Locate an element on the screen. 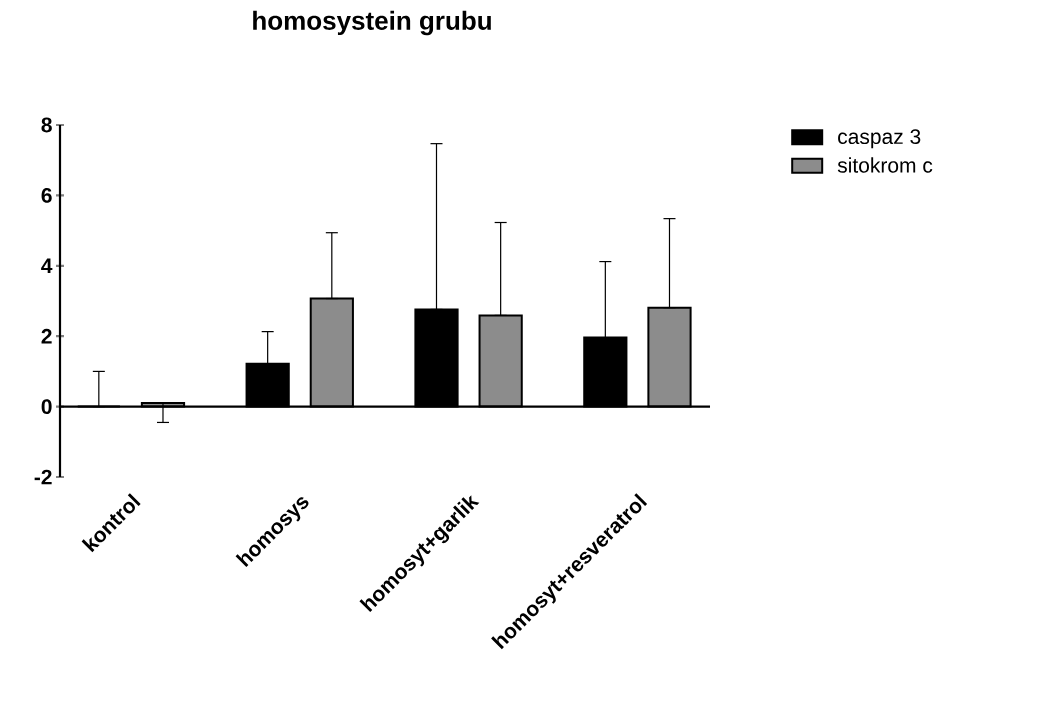  legend-label: sitokrom c is located at coordinates (885, 165).